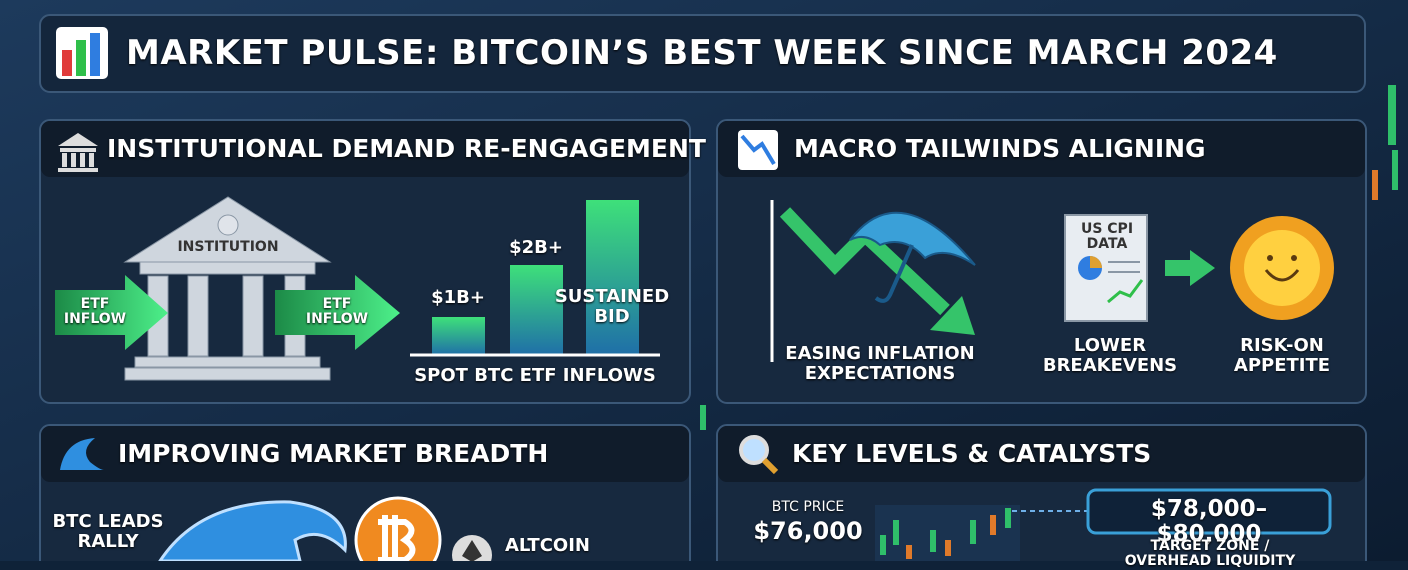  What do you see at coordinates (759, 455) in the screenshot?
I see `magnifier-icon` at bounding box center [759, 455].